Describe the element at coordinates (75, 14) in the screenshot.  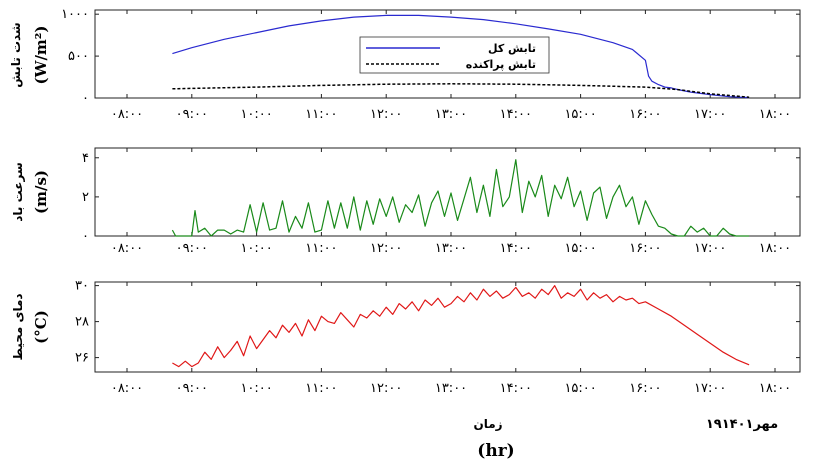
I see `y-tick-label: ۱۰۰۰` at that location.